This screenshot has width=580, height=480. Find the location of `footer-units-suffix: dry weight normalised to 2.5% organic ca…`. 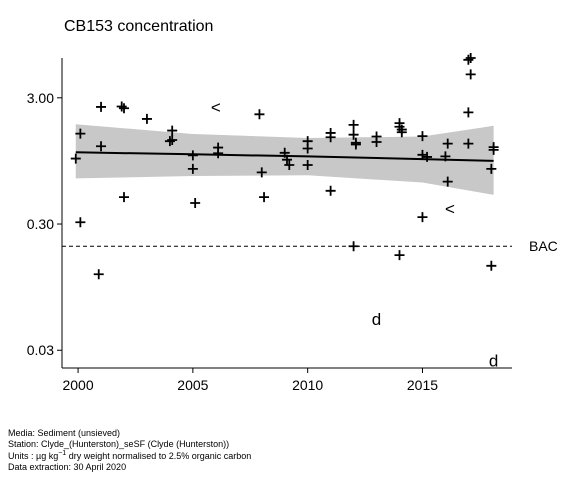

footer-units-suffix: dry weight normalised to 2.5% organic ca… is located at coordinates (159, 456).